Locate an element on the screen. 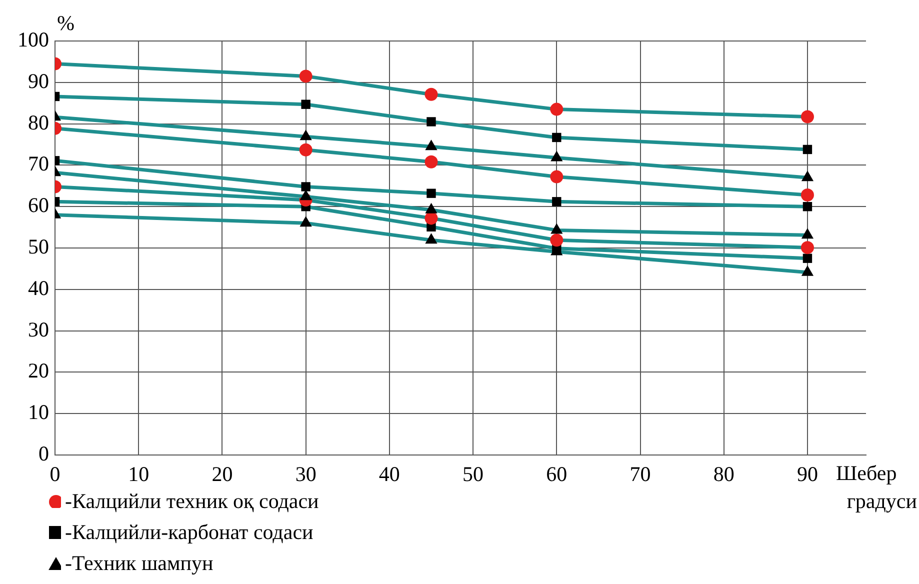  y-tick-label: 10 is located at coordinates (38, 412).